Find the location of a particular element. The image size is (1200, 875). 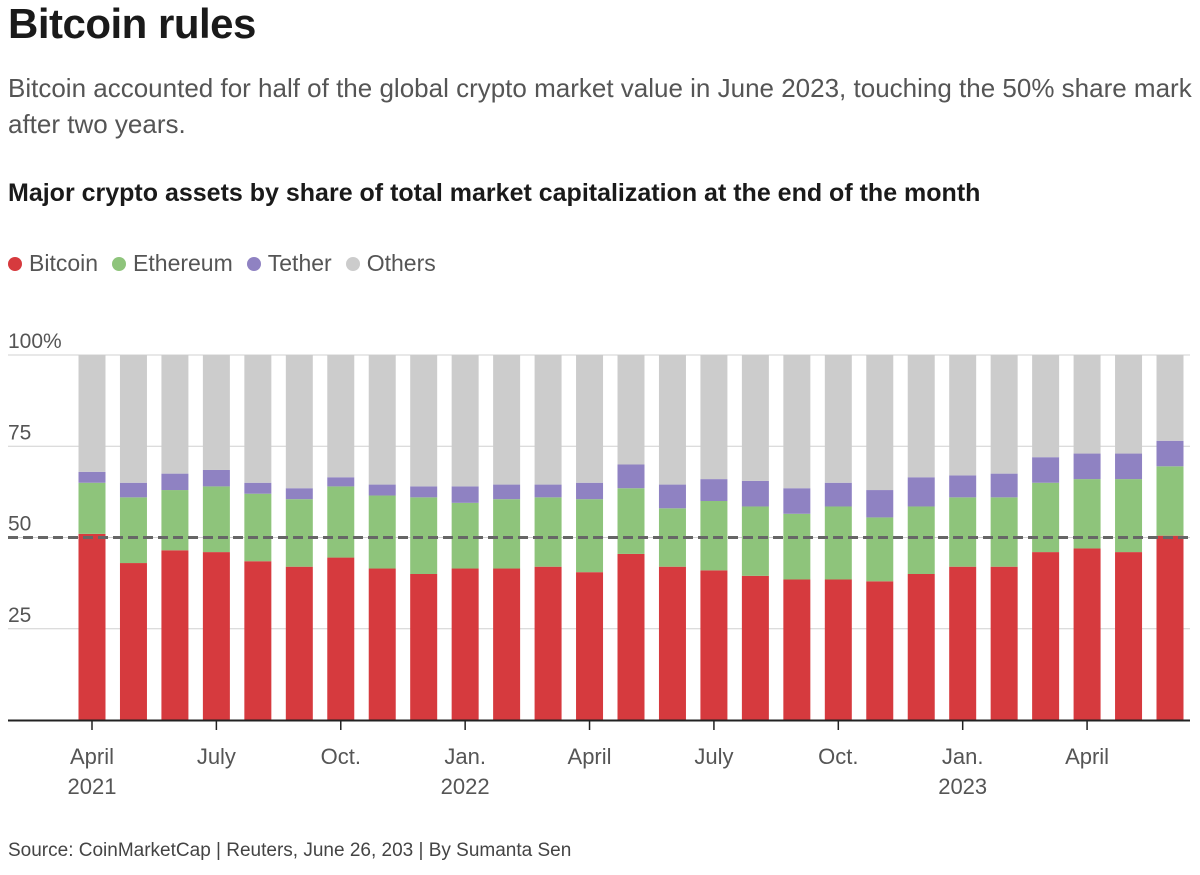

legend: Bitcoin Ethereum Tether Others is located at coordinates (229, 263).